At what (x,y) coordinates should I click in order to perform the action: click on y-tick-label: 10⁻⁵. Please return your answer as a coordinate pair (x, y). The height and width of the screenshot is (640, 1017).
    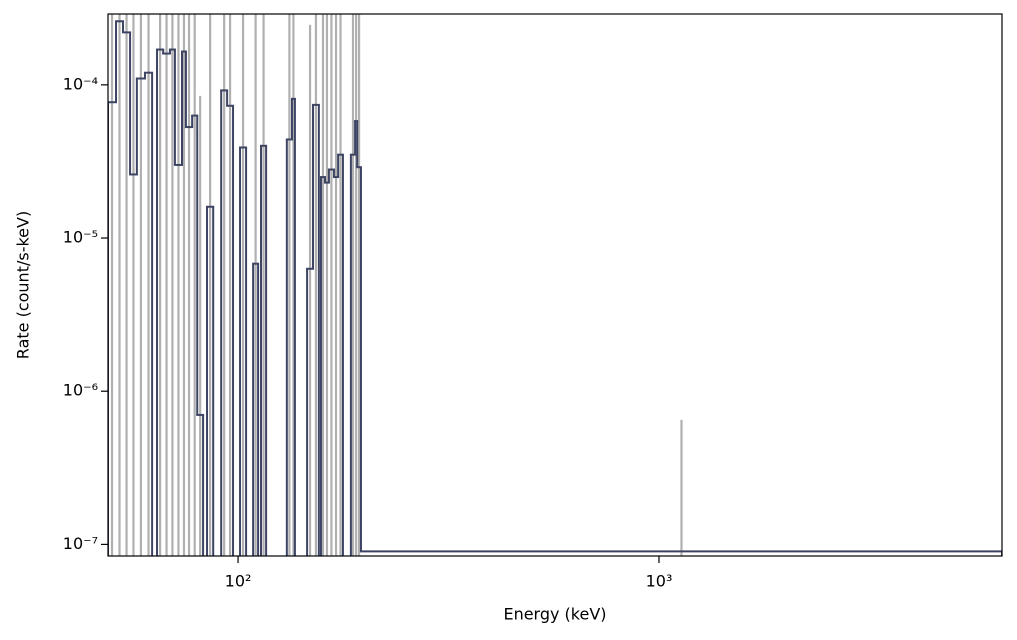
    Looking at the image, I should click on (80, 237).